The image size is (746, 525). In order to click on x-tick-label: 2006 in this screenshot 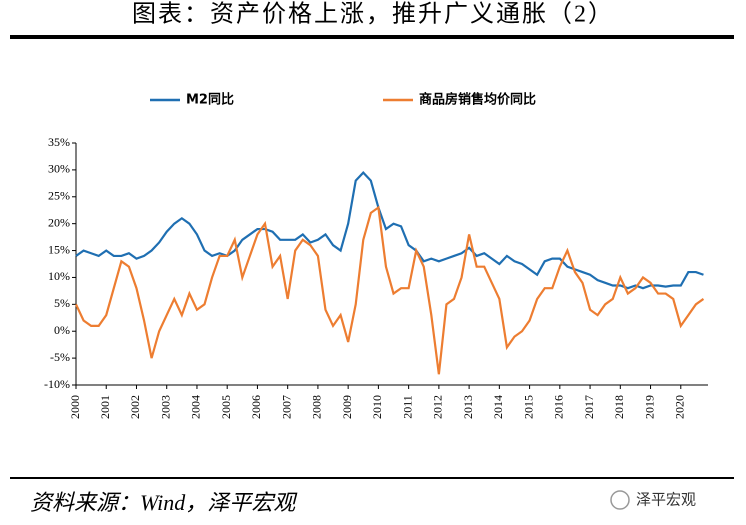, I will do `click(256, 407)`.